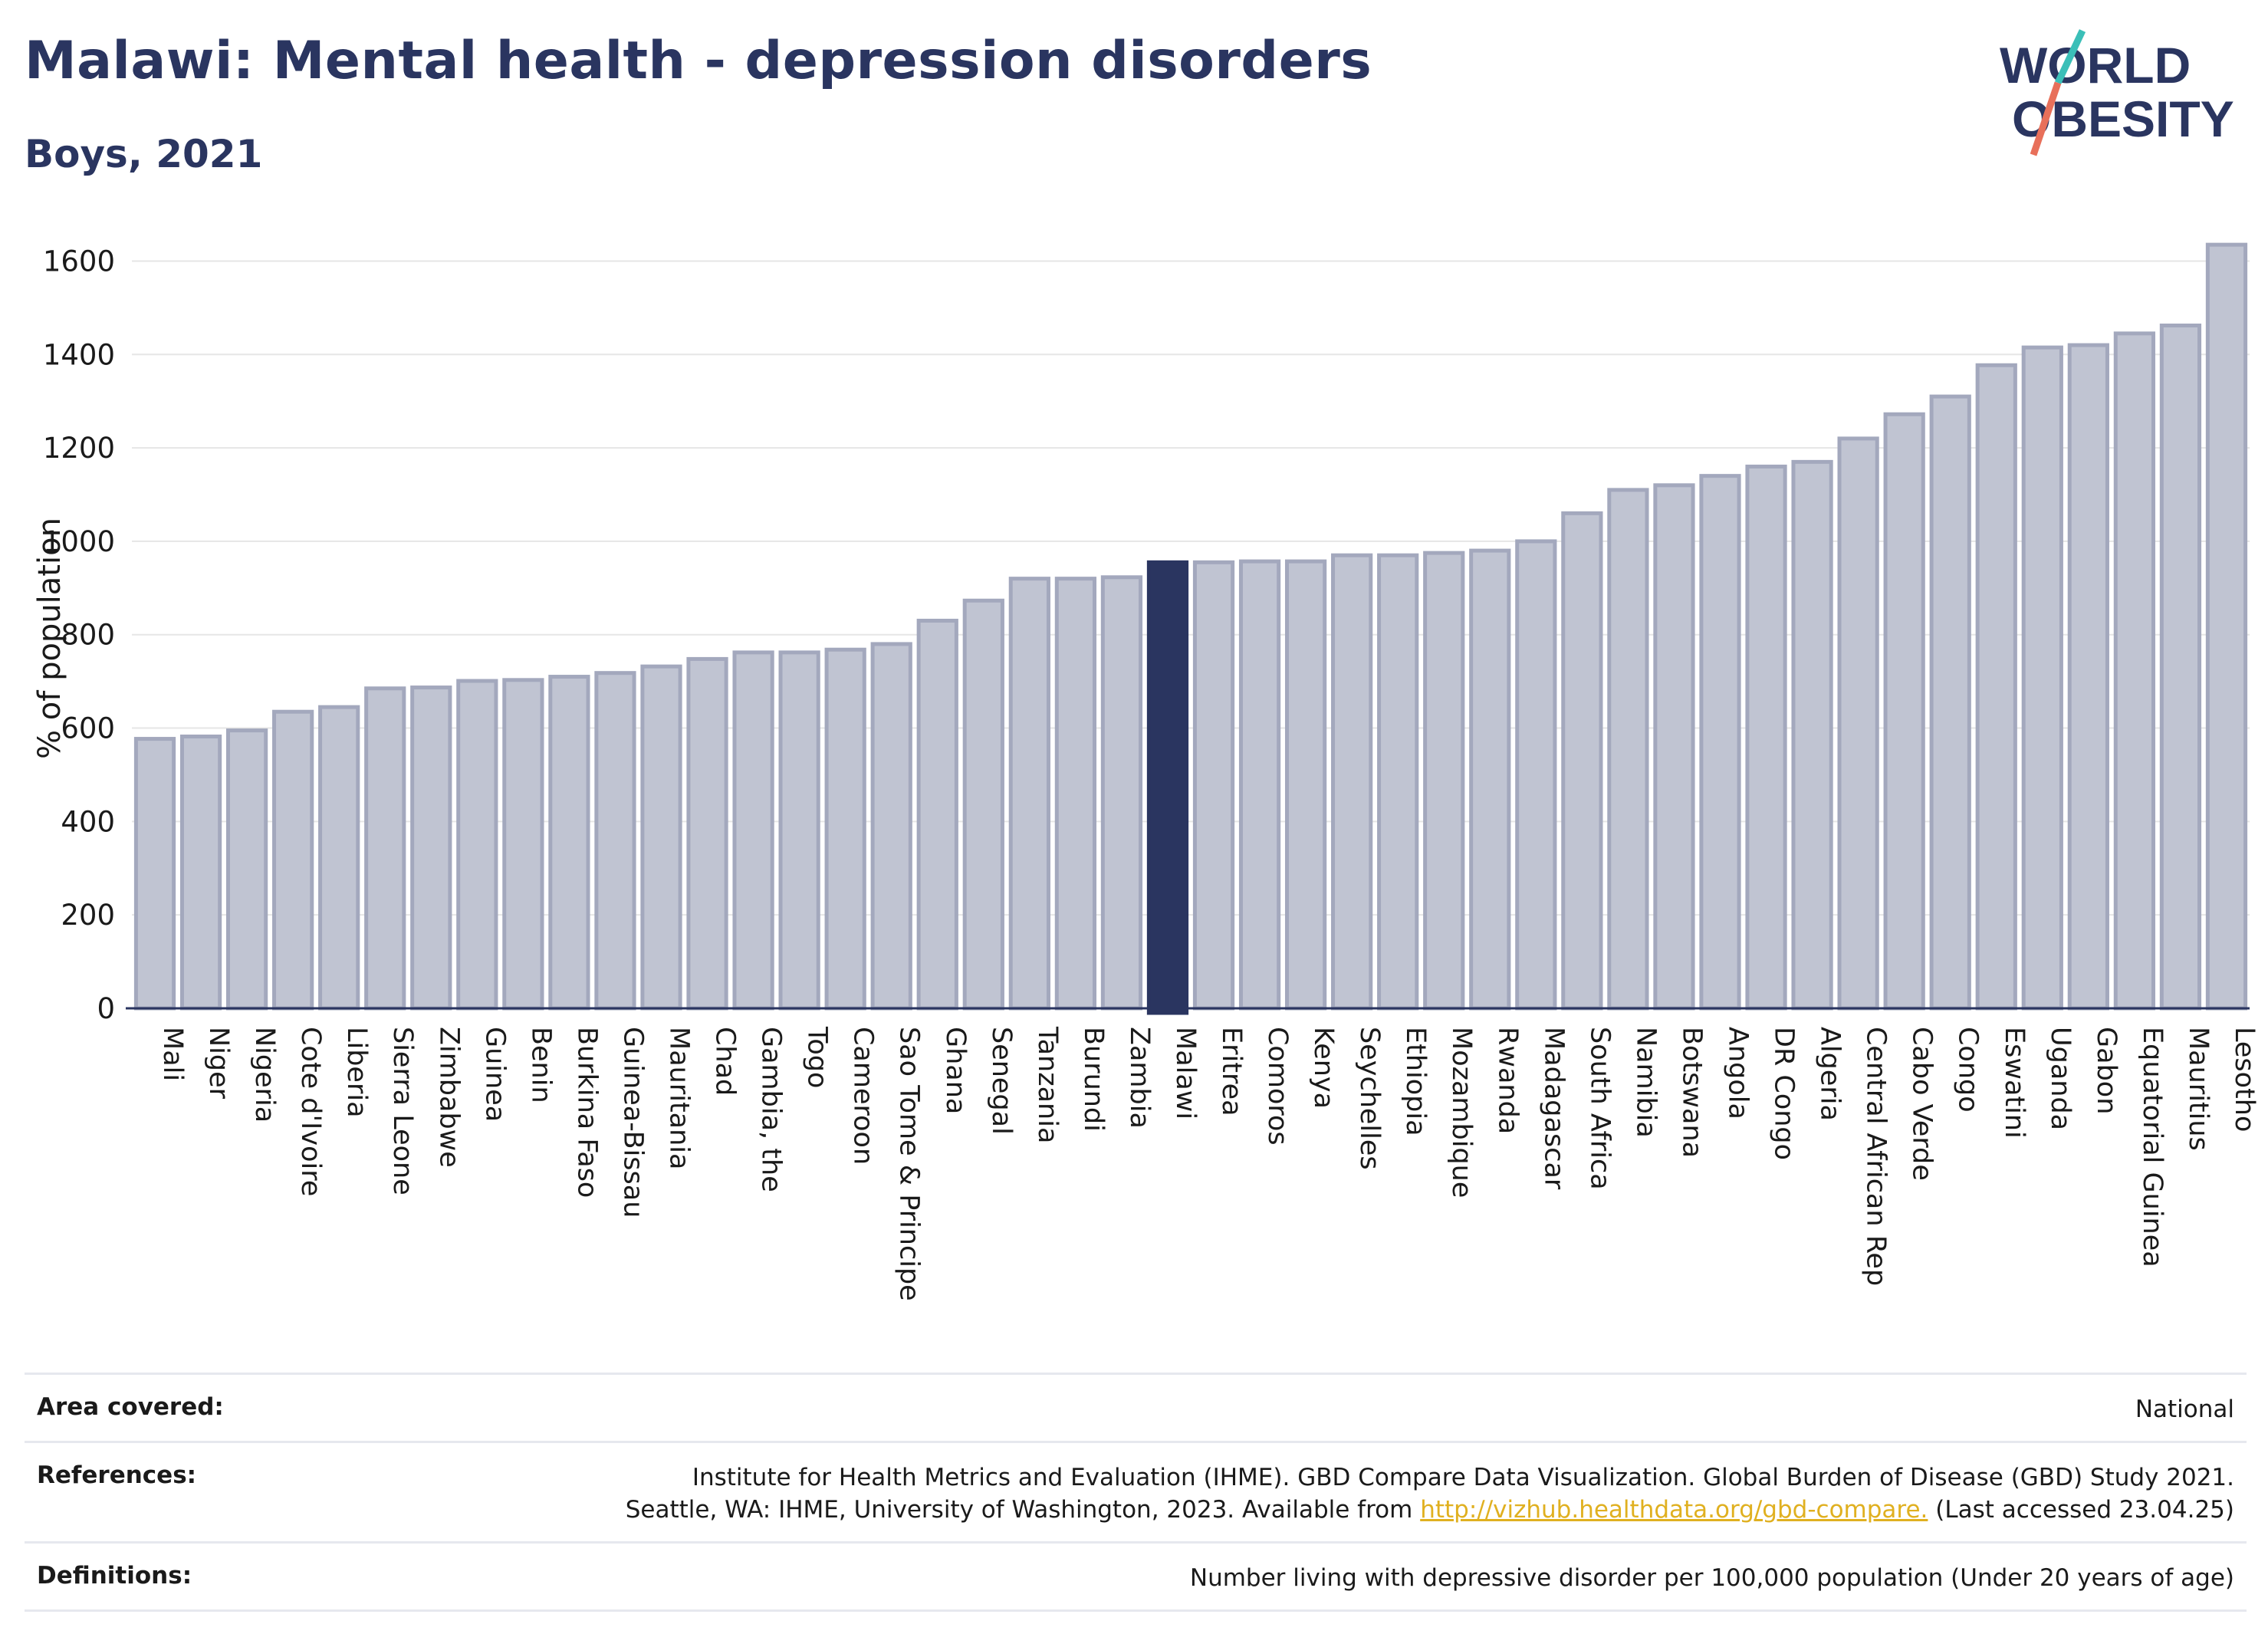 This screenshot has width=2268, height=1634. What do you see at coordinates (88, 916) in the screenshot?
I see `y-tick-label: 200` at bounding box center [88, 916].